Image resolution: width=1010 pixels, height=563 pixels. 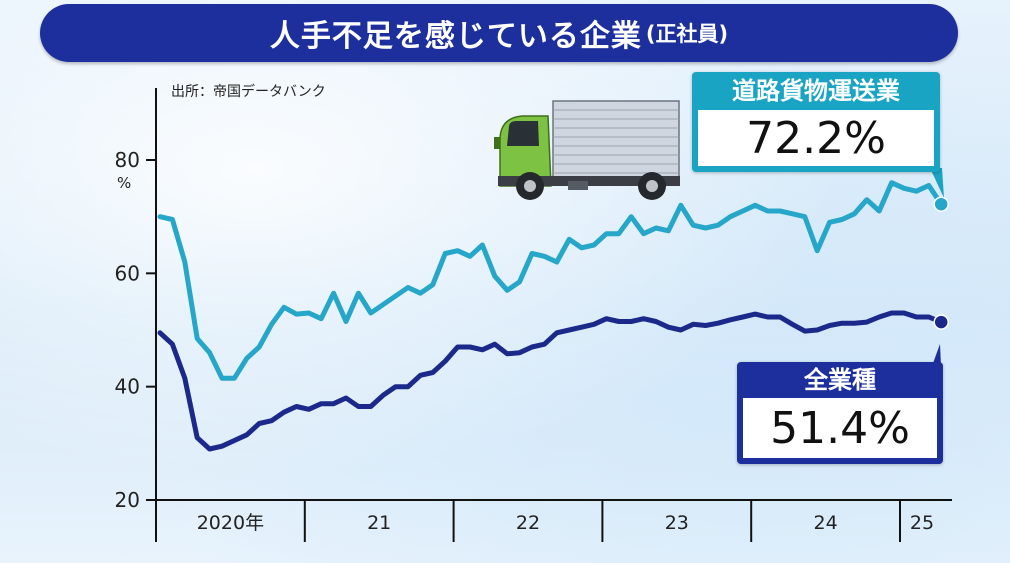 I want to click on chart-title: 人手不足を感じている企業, so click(x=455, y=36).